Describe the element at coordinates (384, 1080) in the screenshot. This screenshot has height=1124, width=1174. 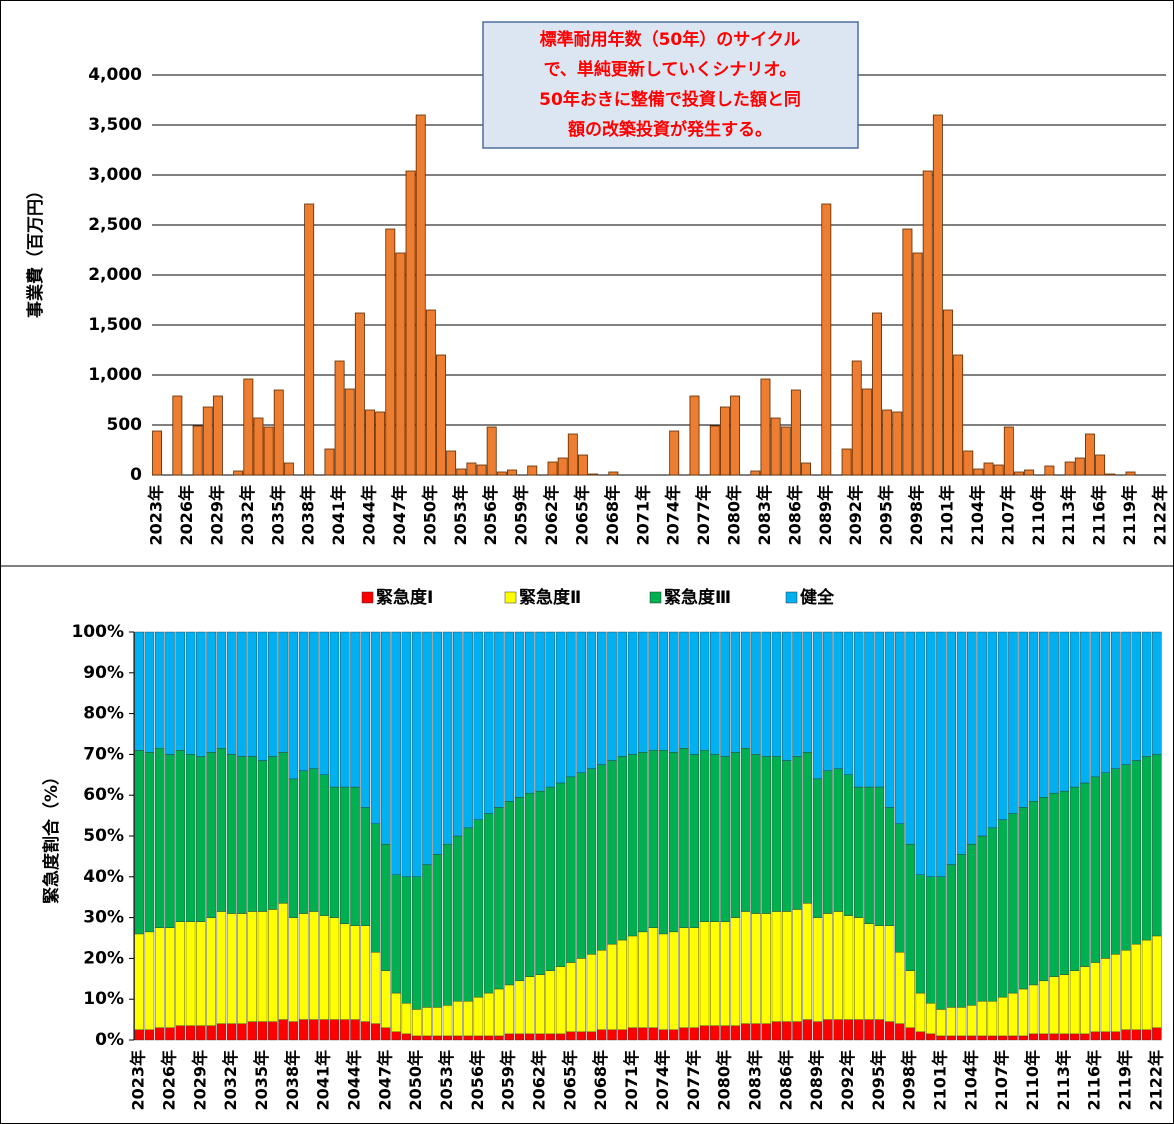
I see `x-tick-label: 2047年` at that location.